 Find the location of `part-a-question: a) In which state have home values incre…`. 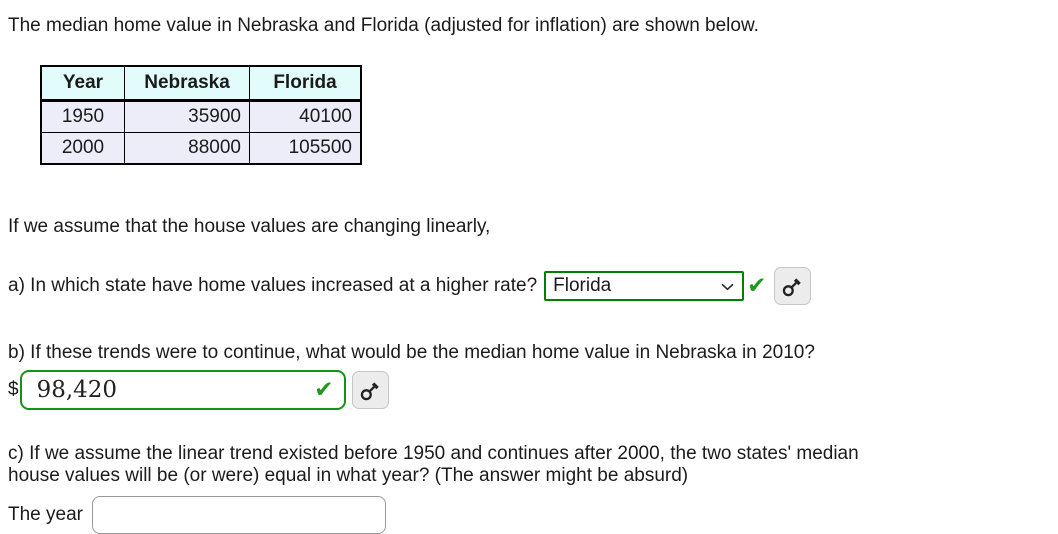

part-a-question: a) In which state have home values incre… is located at coordinates (273, 285).